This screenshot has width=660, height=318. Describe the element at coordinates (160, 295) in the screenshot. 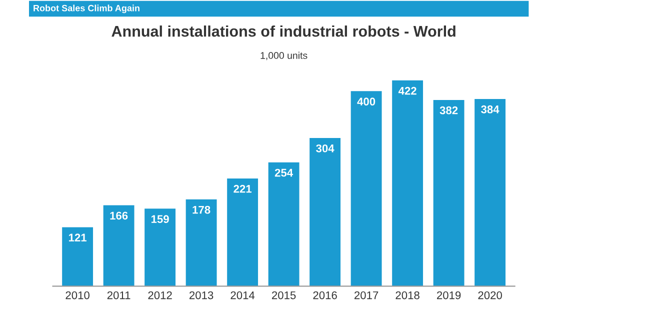

I see `x-tick-label: 2012` at that location.